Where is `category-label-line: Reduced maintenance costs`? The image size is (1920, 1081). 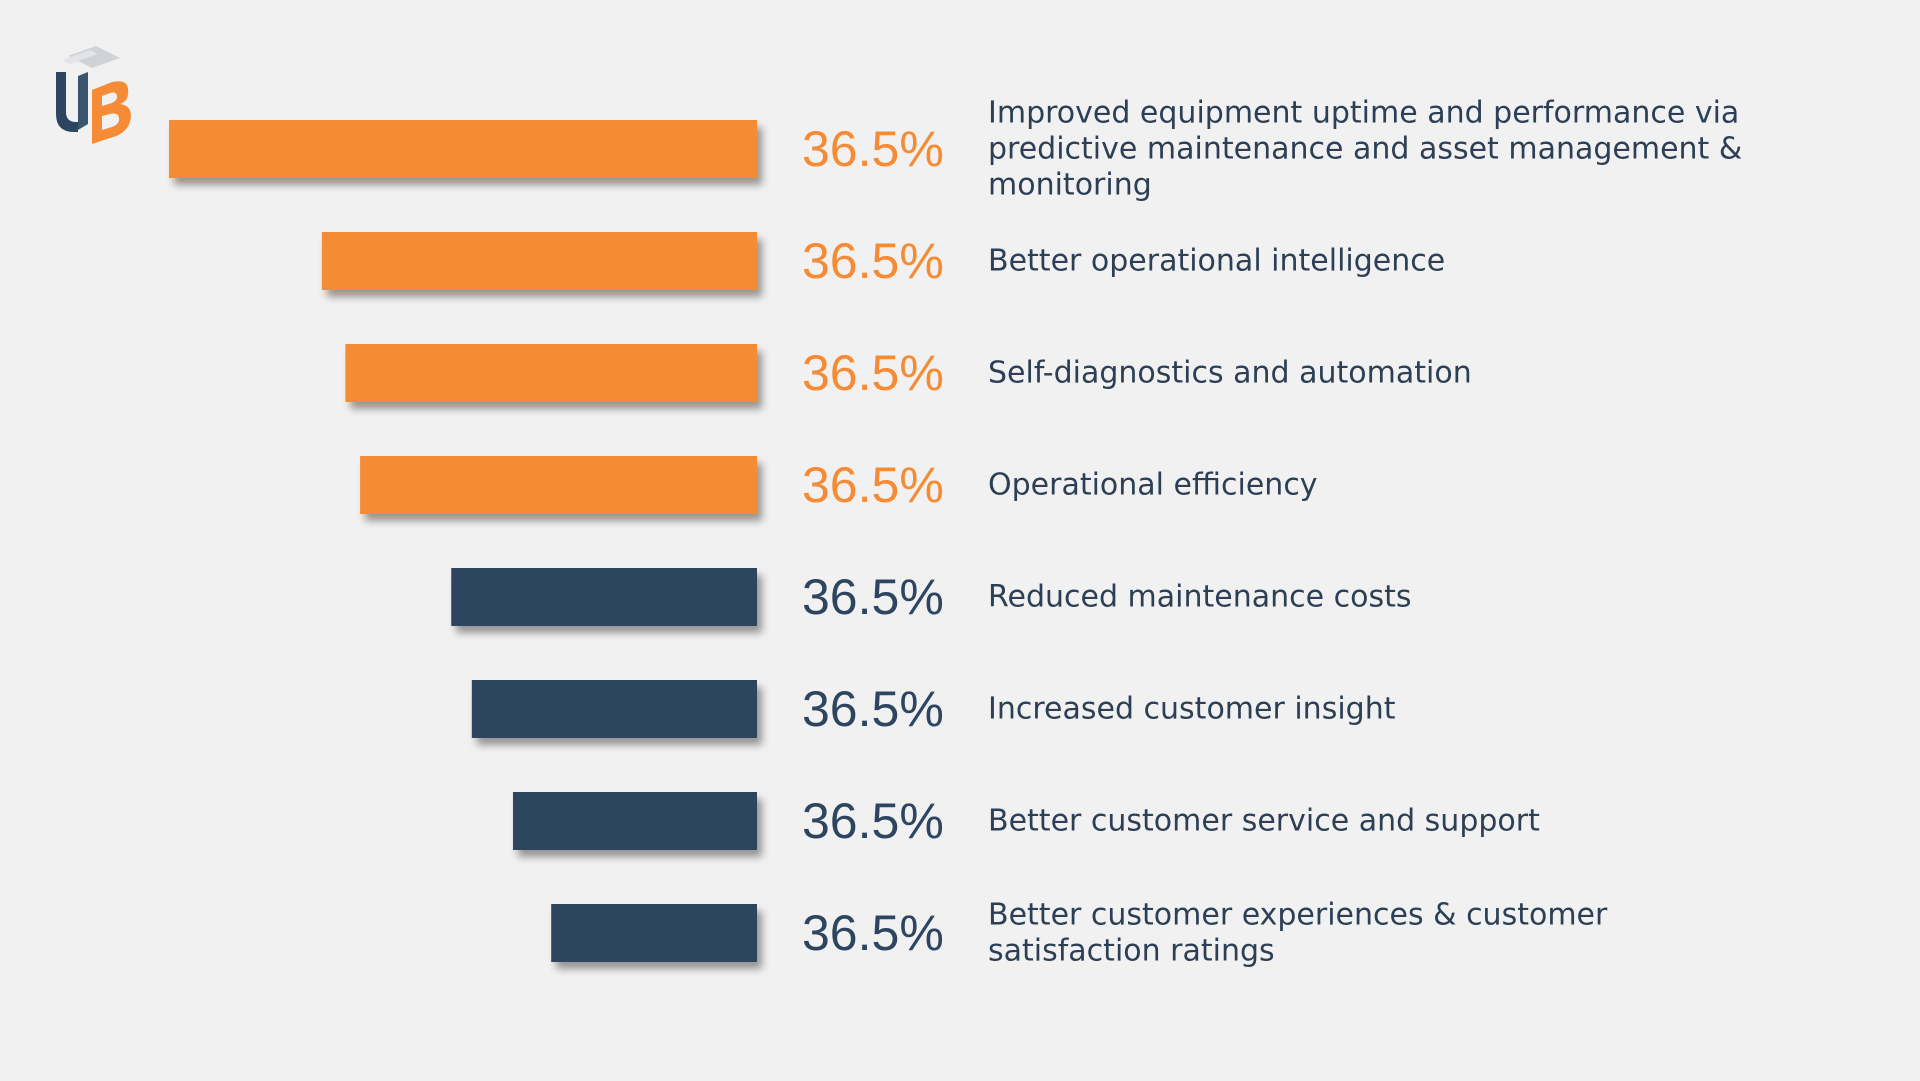
category-label-line: Reduced maintenance costs is located at coordinates (1200, 597).